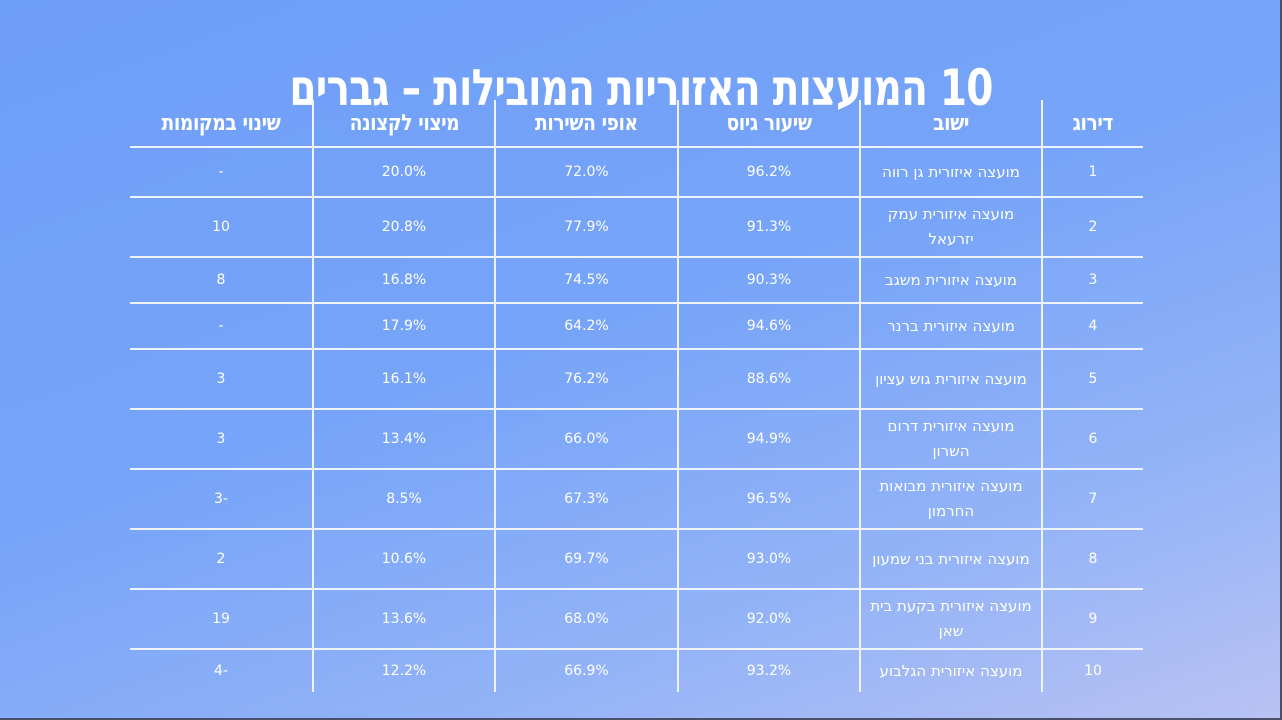  What do you see at coordinates (586, 670) in the screenshot?
I see `cell-service-character: 66.9%` at bounding box center [586, 670].